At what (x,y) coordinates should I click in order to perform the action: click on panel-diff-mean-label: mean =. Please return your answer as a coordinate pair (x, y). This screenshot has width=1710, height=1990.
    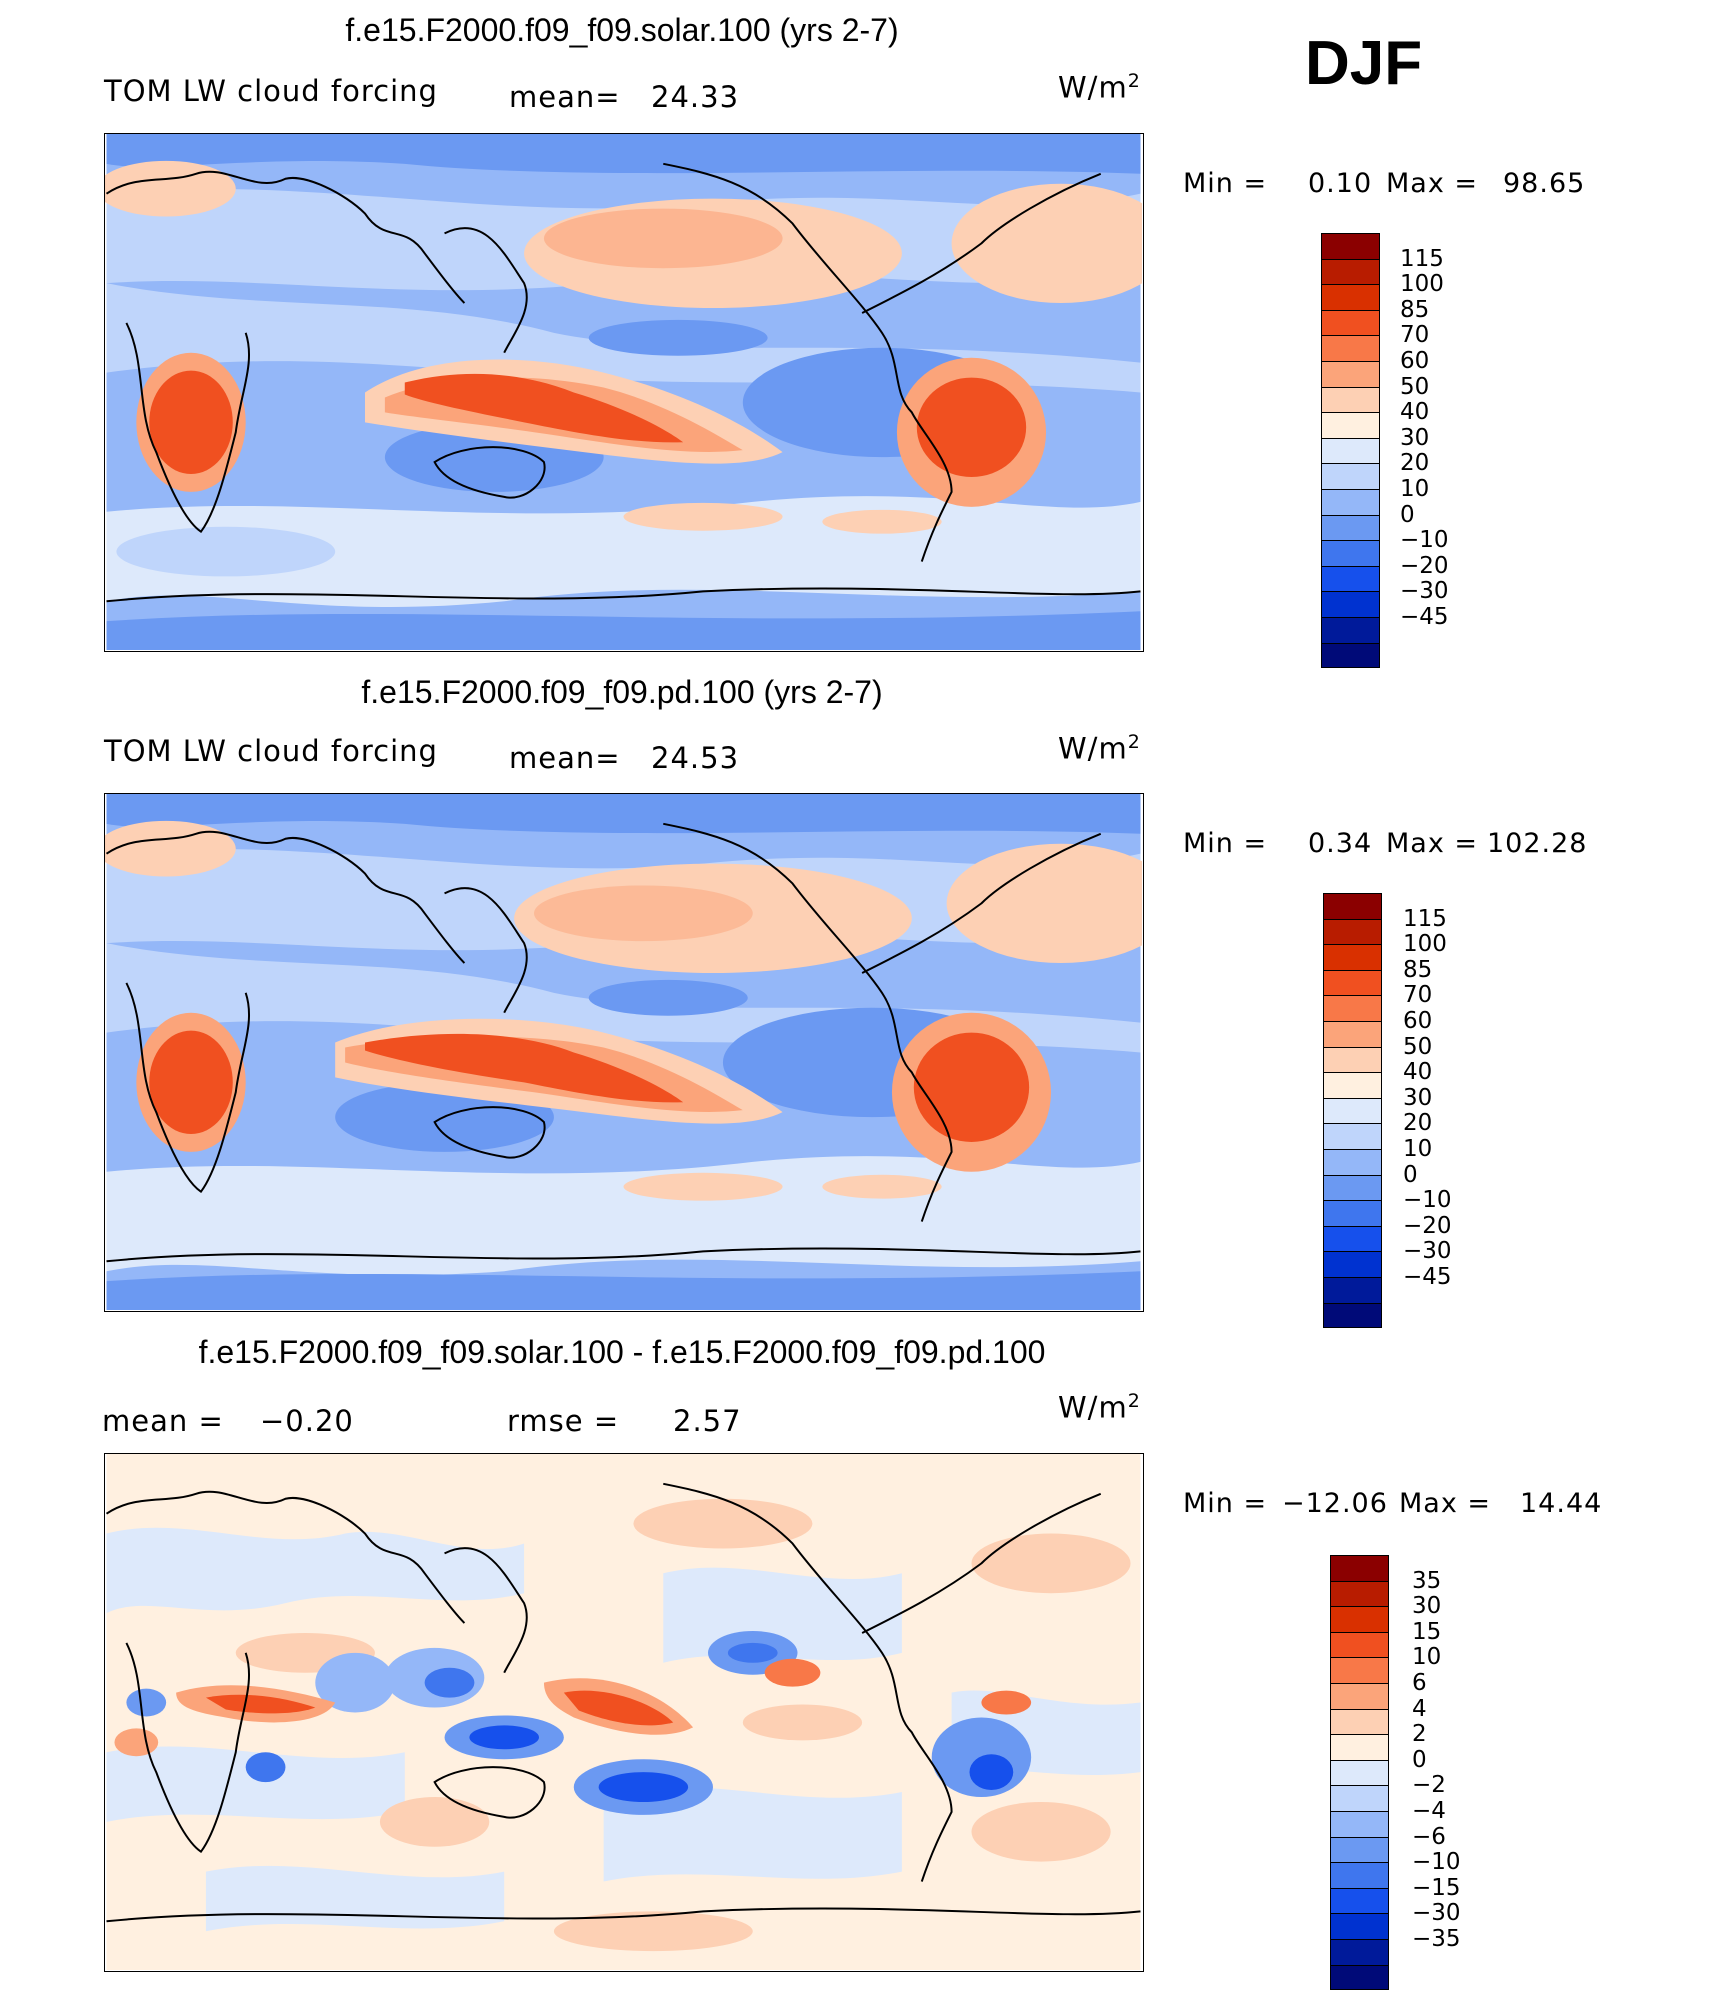
    Looking at the image, I should click on (163, 1421).